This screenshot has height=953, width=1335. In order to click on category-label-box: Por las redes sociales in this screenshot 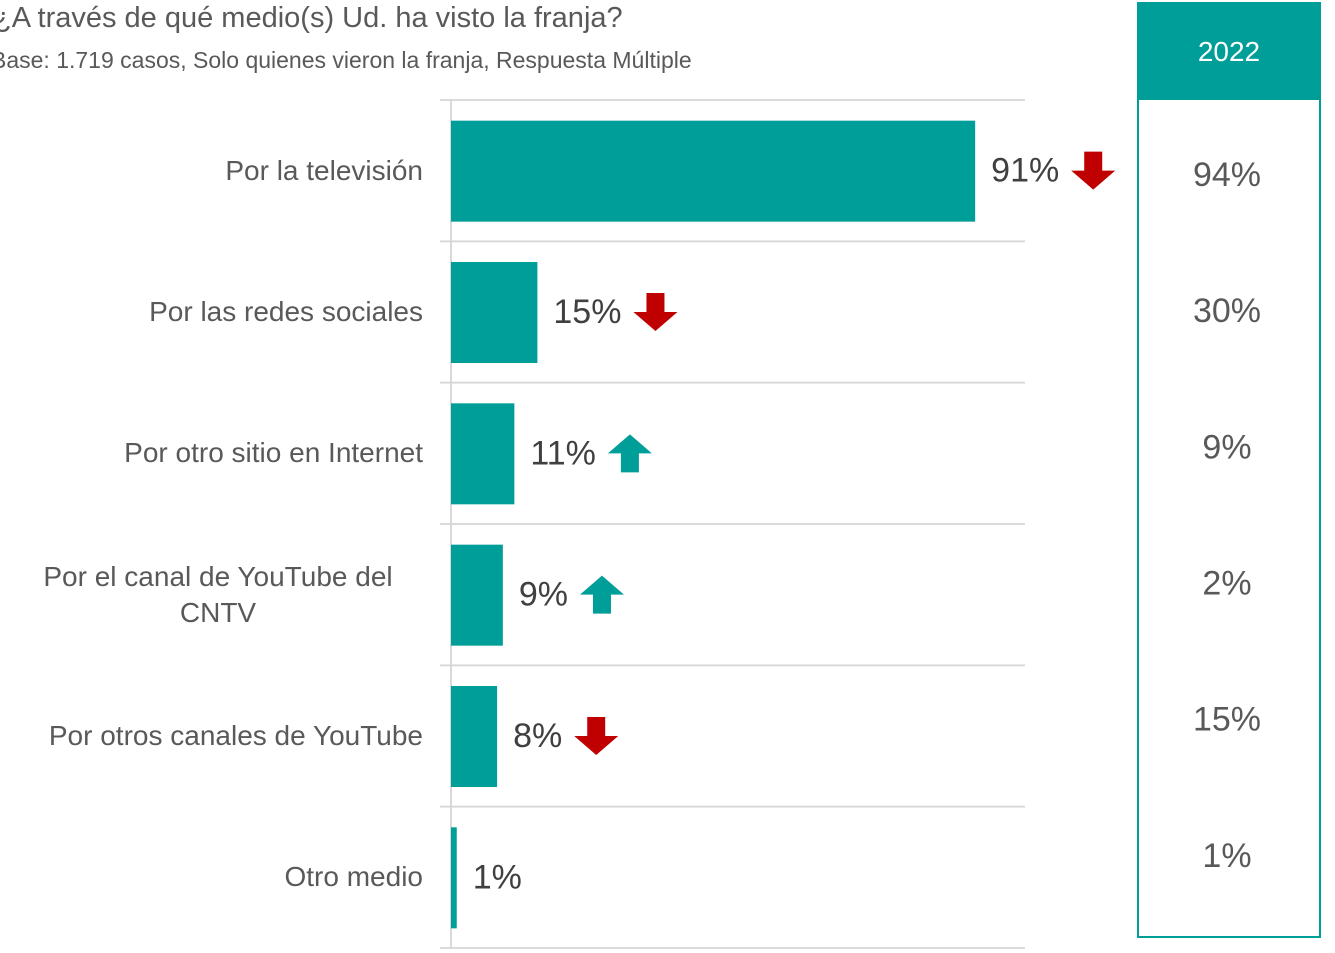, I will do `click(286, 312)`.